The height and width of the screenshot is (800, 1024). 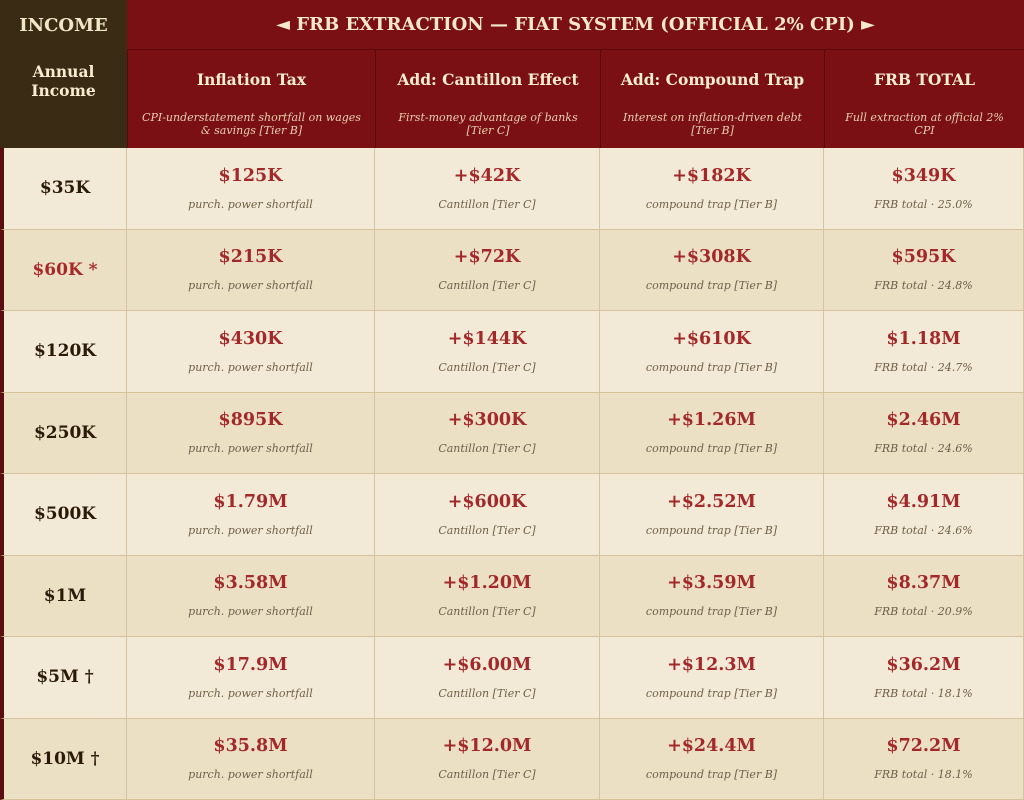 I want to click on cell-value: +$2.52M, so click(x=711, y=501).